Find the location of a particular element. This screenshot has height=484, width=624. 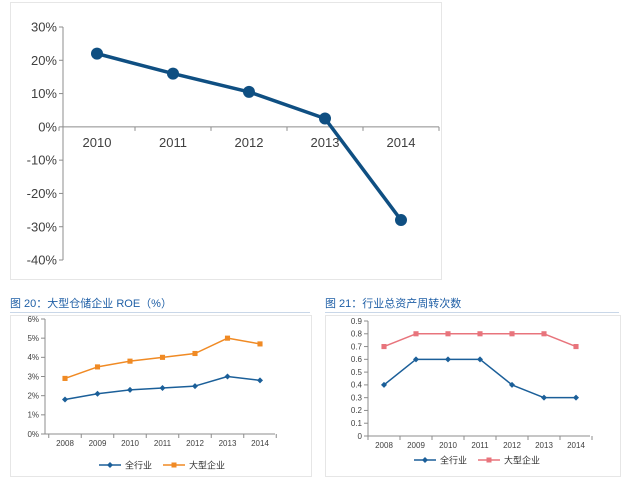

y-tick-label: 0.7 is located at coordinates (357, 346).